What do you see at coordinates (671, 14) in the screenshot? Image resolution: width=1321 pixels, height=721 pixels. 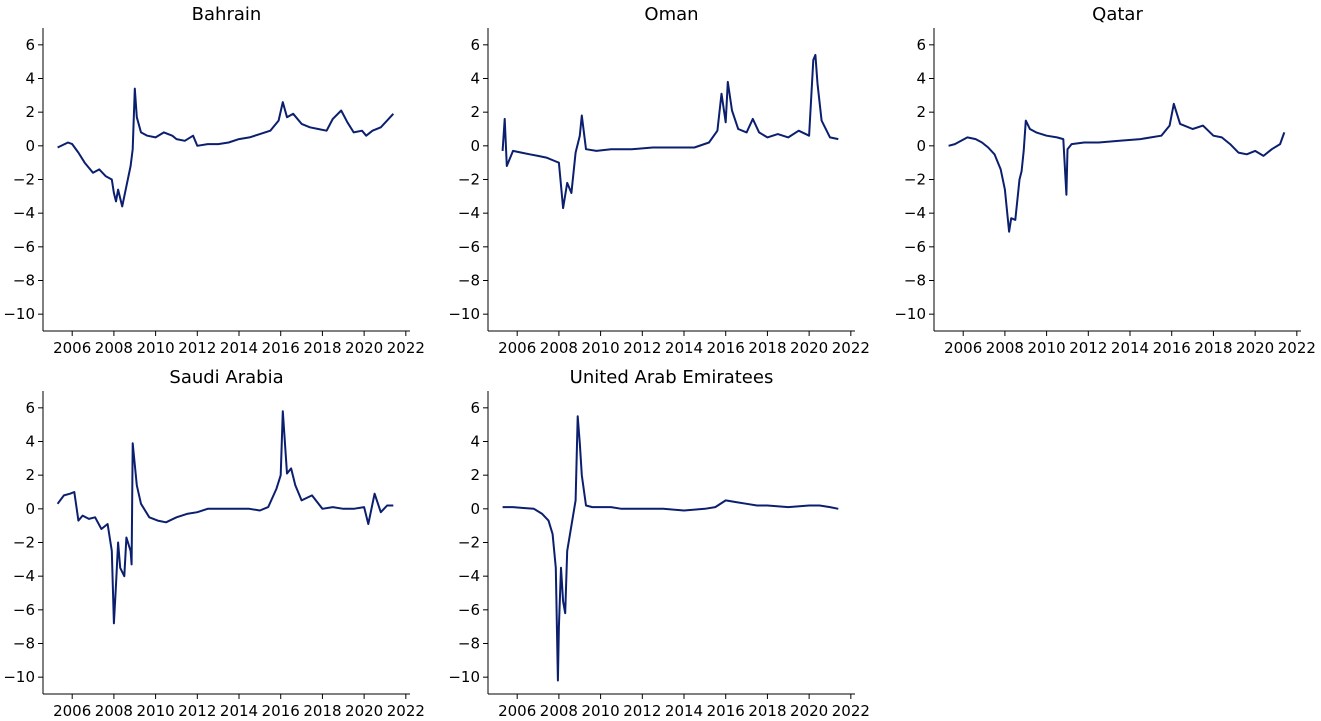 I see `panel-title: Oman` at bounding box center [671, 14].